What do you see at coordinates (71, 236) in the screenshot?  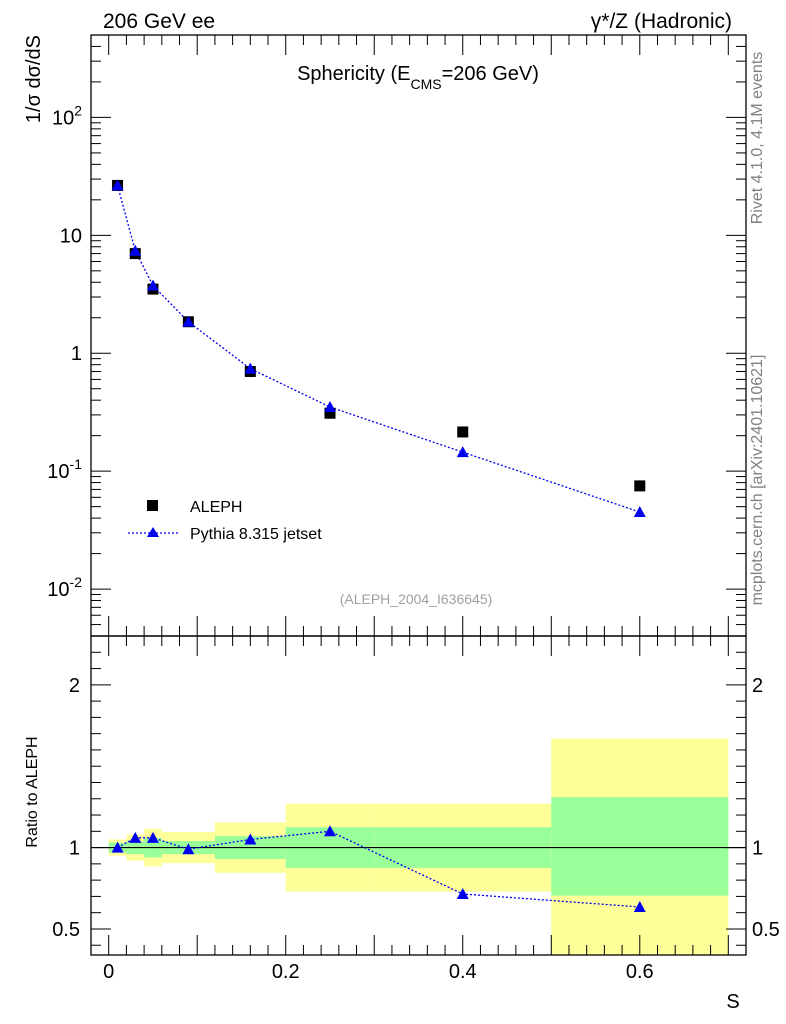 I see `main-y-tick-label-3: 10` at bounding box center [71, 236].